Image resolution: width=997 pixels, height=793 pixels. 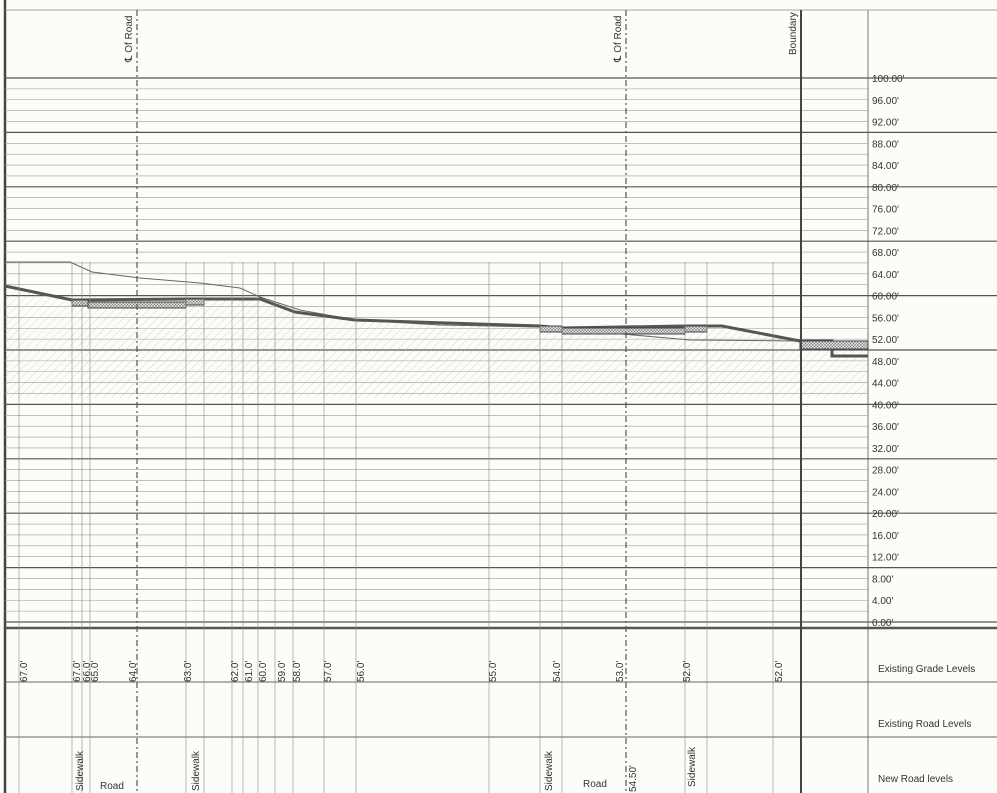 I want to click on elevation-label: 56.00', so click(x=885, y=318).